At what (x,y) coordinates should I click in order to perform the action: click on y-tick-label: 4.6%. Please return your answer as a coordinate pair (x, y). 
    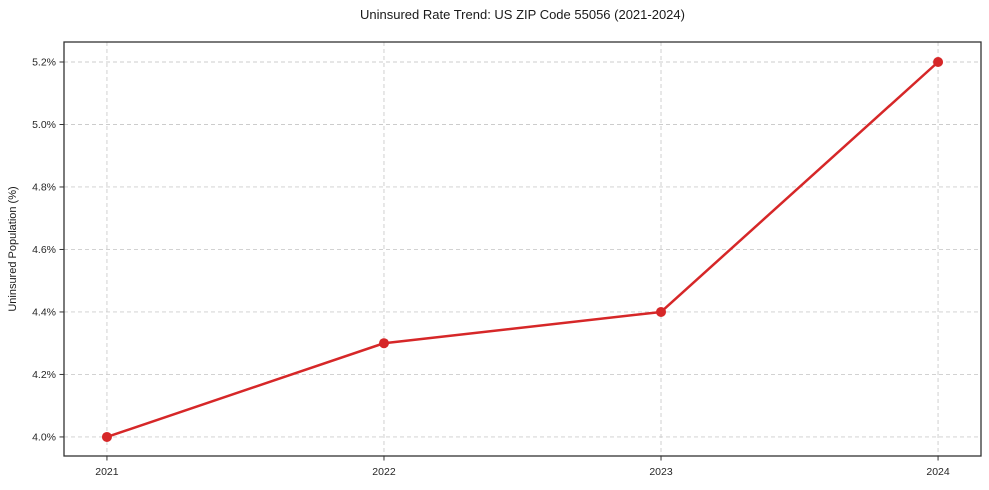
    Looking at the image, I should click on (44, 250).